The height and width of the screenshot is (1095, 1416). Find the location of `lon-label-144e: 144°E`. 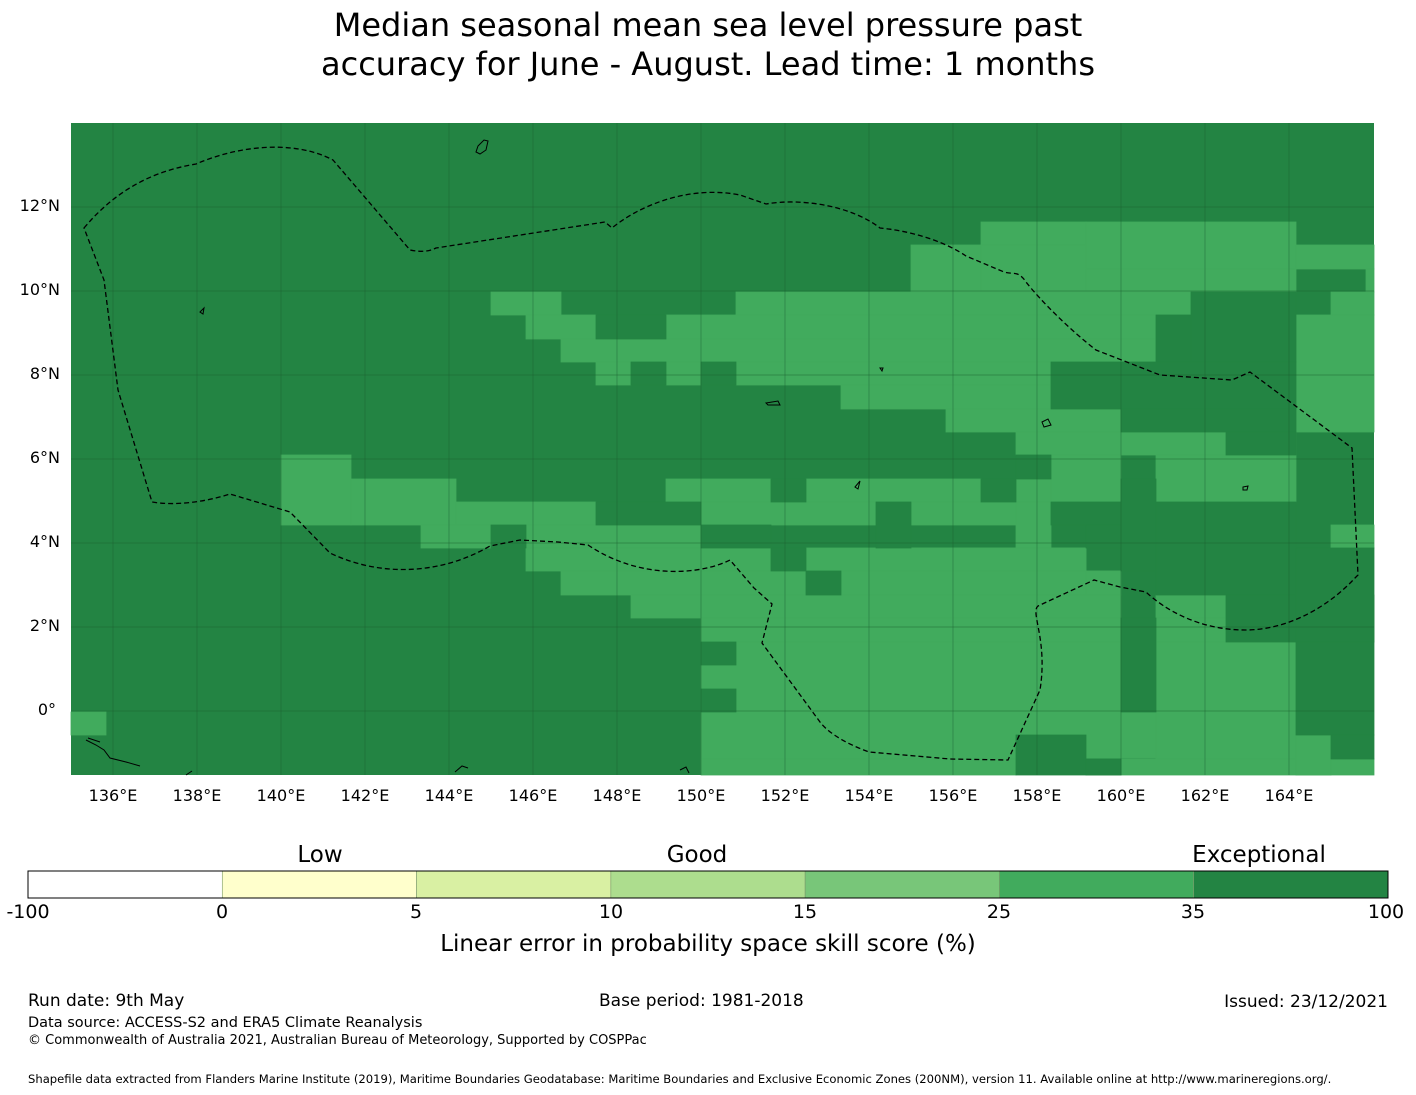

lon-label-144e: 144°E is located at coordinates (449, 795).